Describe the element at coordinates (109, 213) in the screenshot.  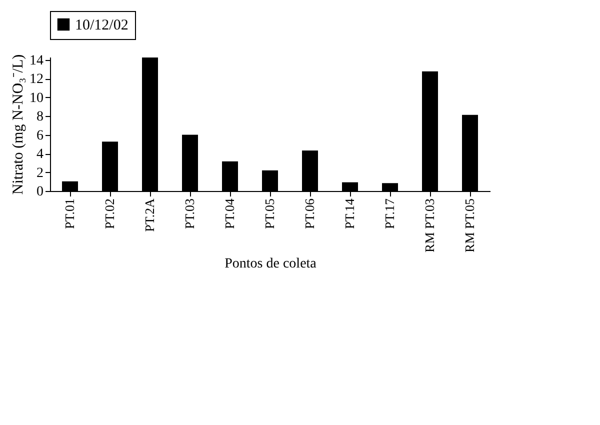
I see `x-tick-label: PT.02` at that location.